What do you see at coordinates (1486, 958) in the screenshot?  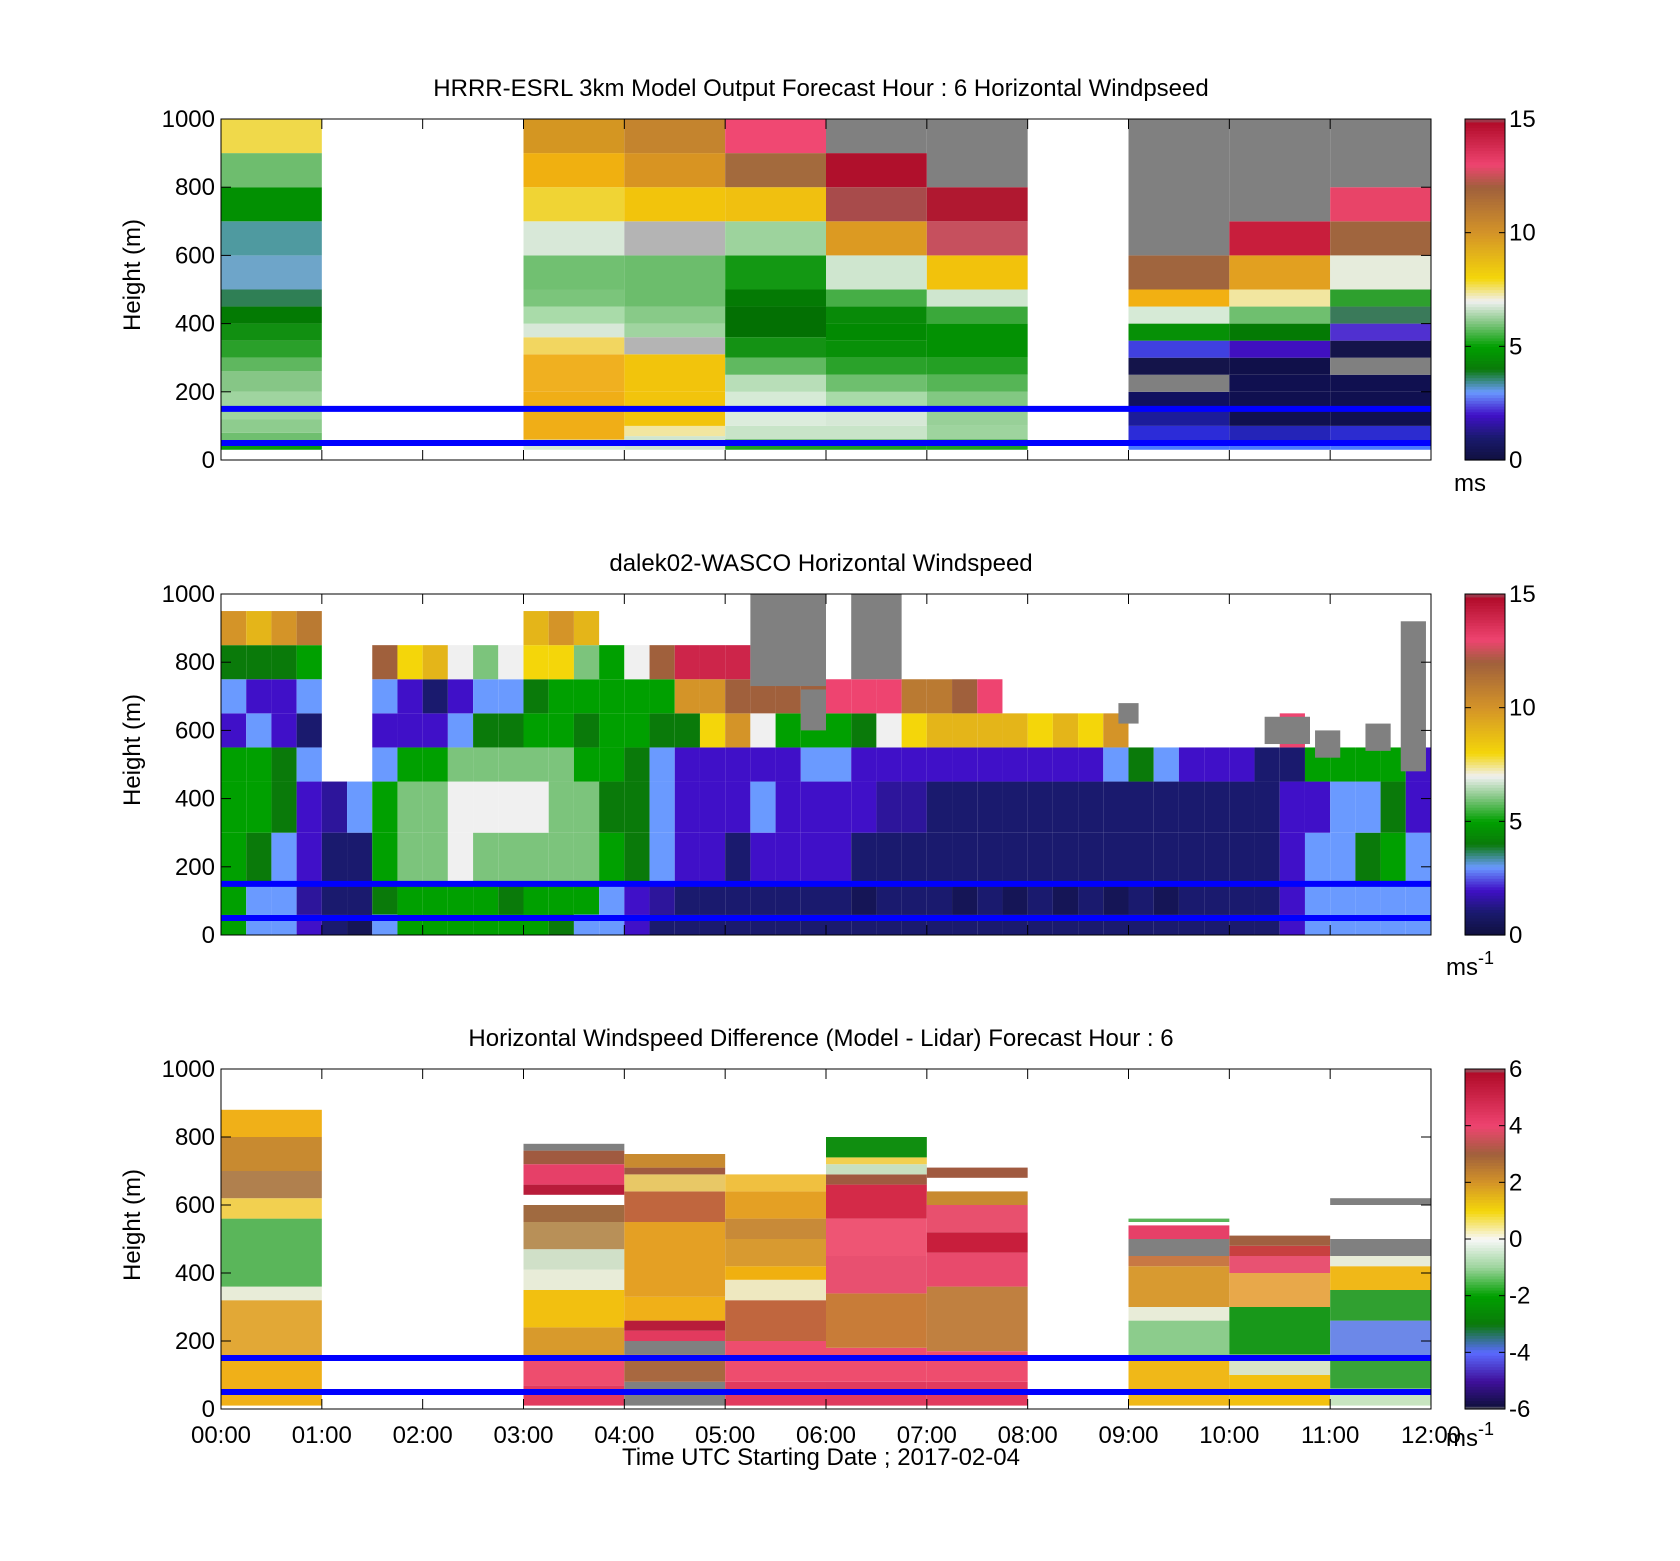 I see `unit-exponent: -1` at bounding box center [1486, 958].